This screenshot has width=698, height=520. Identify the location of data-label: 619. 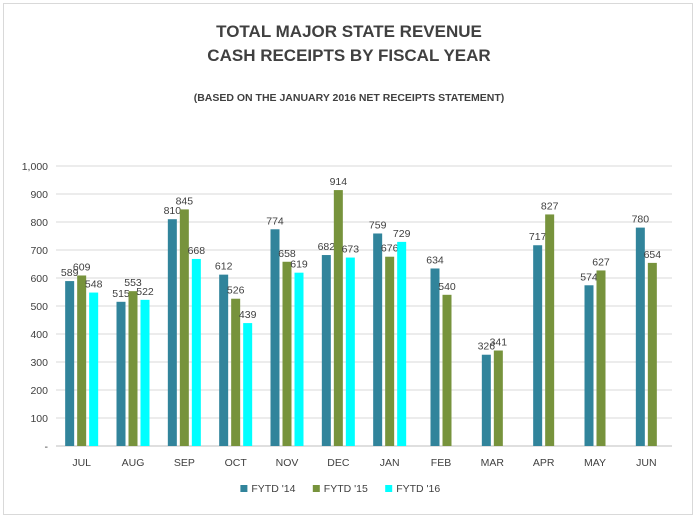
(299, 265).